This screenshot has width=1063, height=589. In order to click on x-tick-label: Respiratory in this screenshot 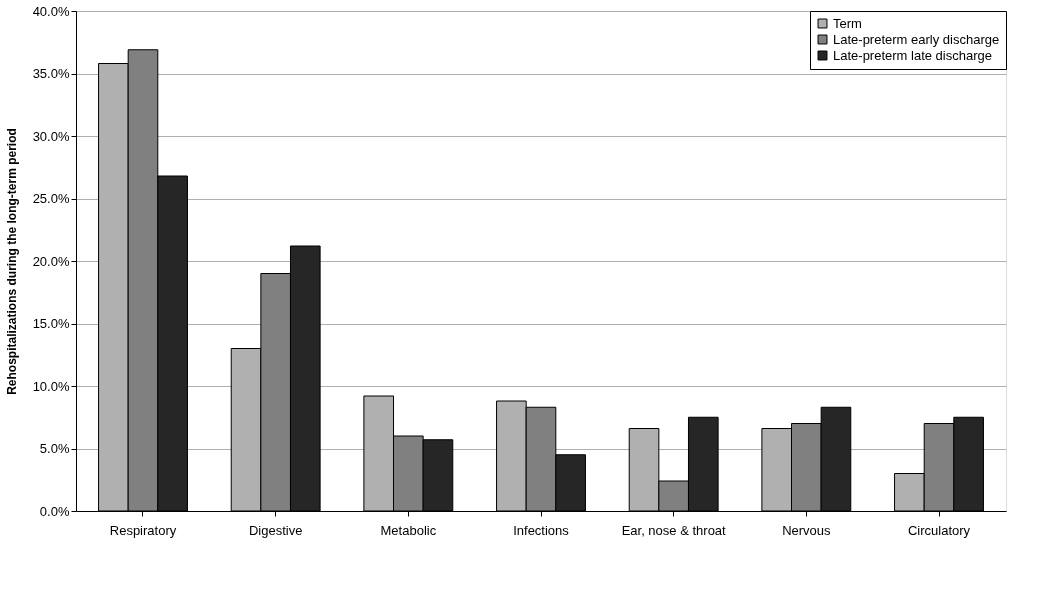, I will do `click(143, 530)`.